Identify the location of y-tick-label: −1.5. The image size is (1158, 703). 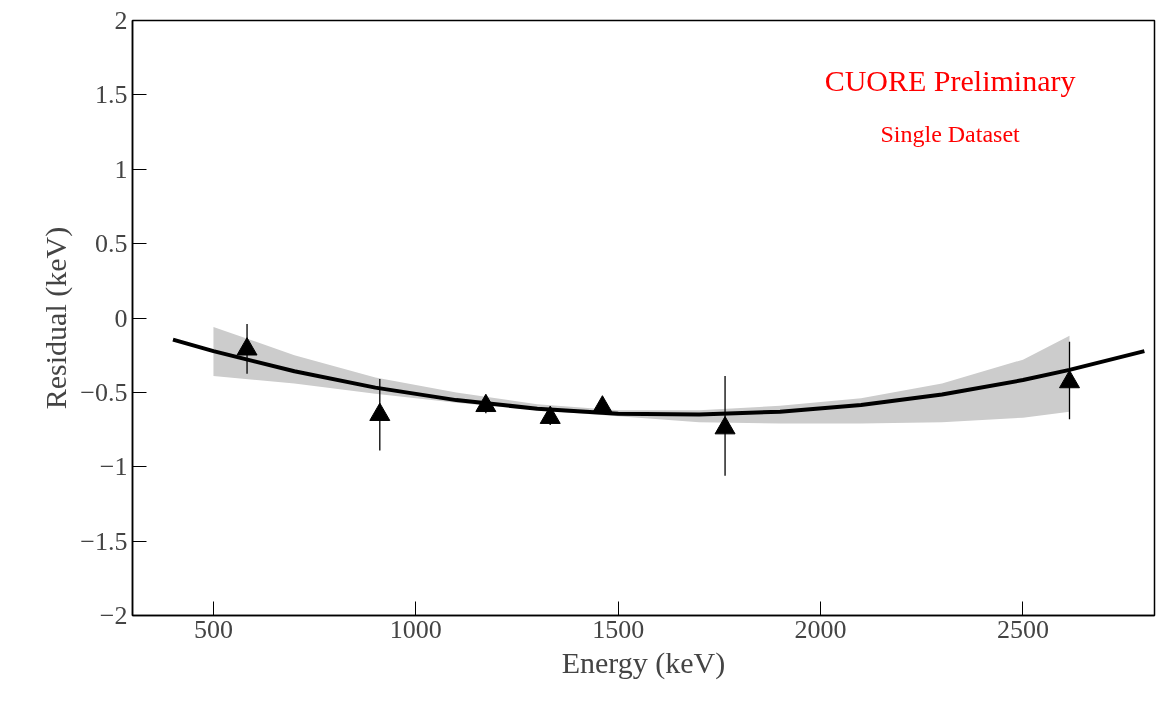
(104, 541).